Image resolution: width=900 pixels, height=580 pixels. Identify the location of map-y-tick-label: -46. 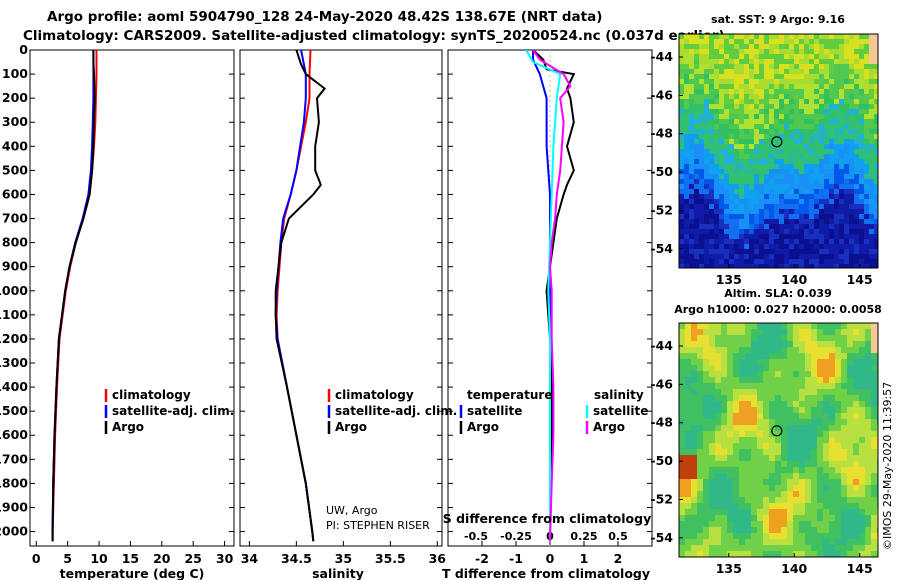
(661, 94).